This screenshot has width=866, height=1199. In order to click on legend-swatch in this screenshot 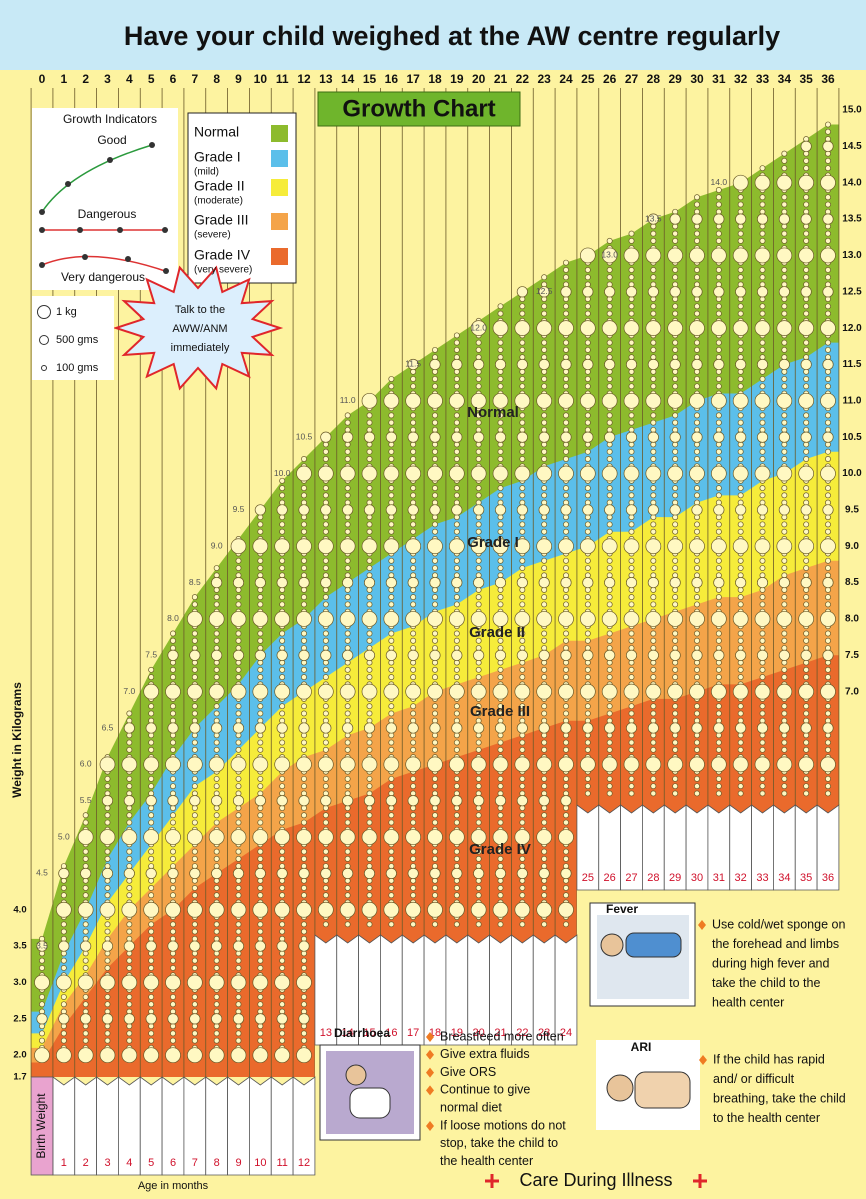, I will do `click(279, 221)`.